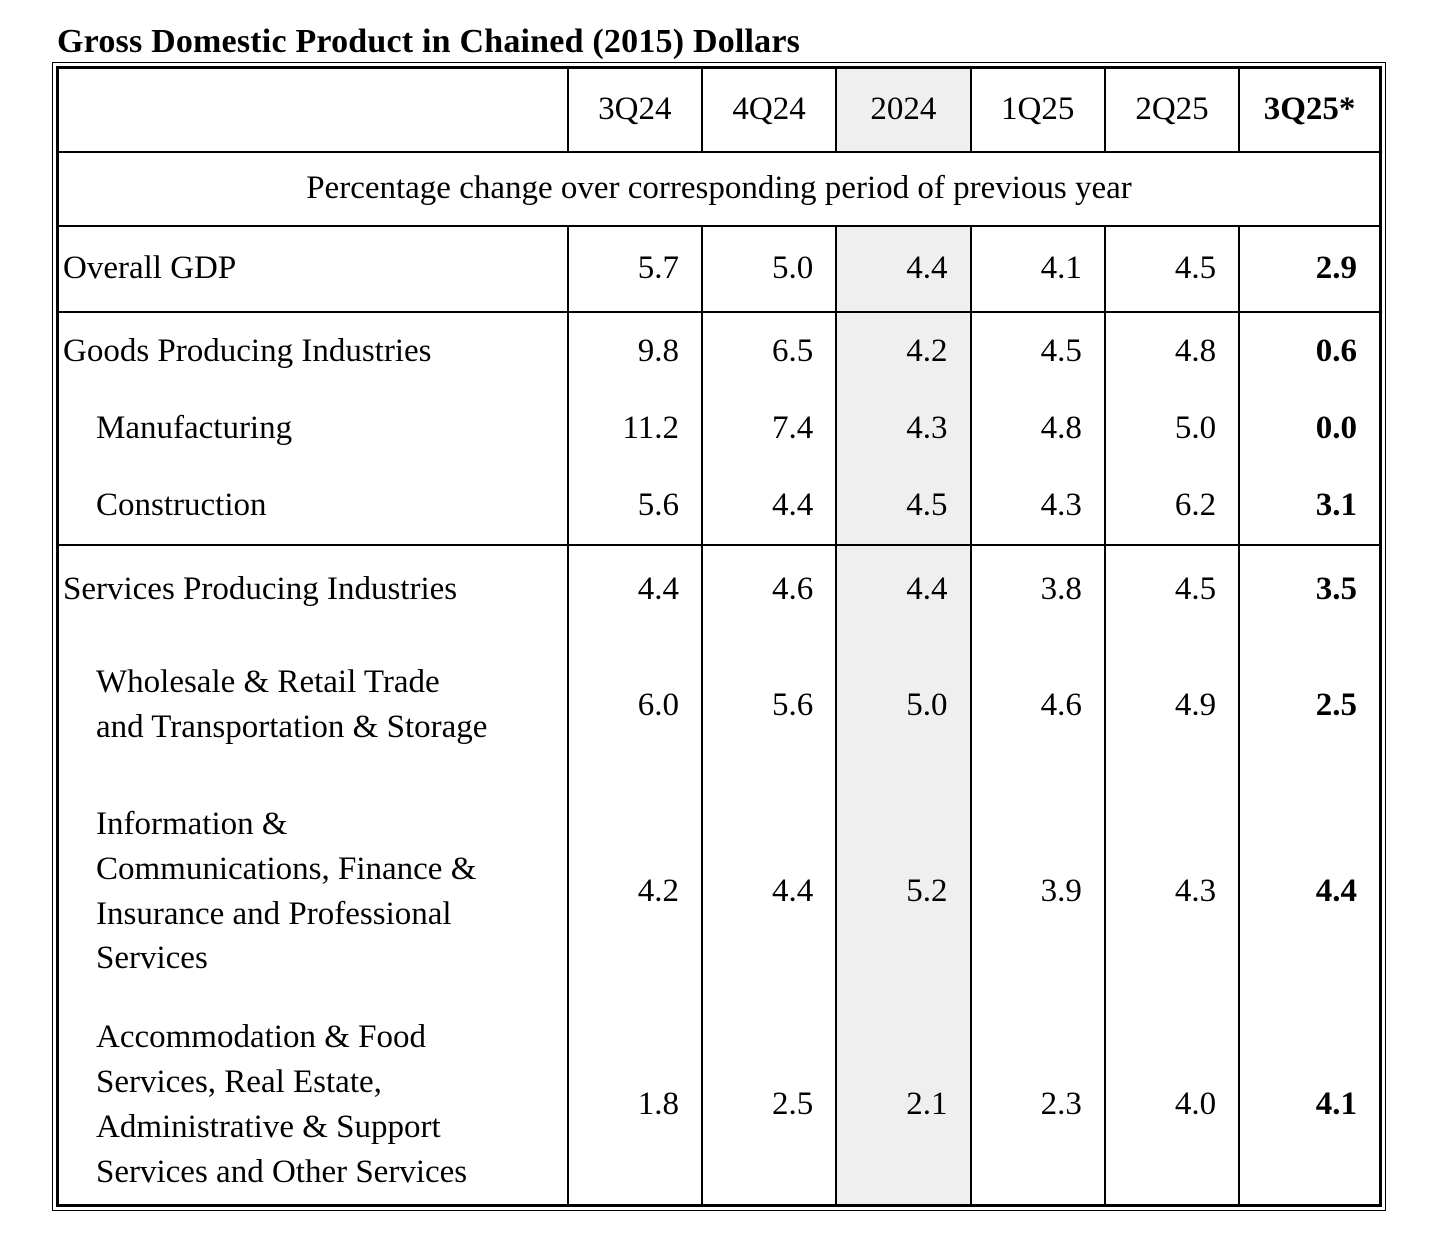 This screenshot has height=1239, width=1434. What do you see at coordinates (1037, 110) in the screenshot?
I see `column-header-1q25: 1Q25` at bounding box center [1037, 110].